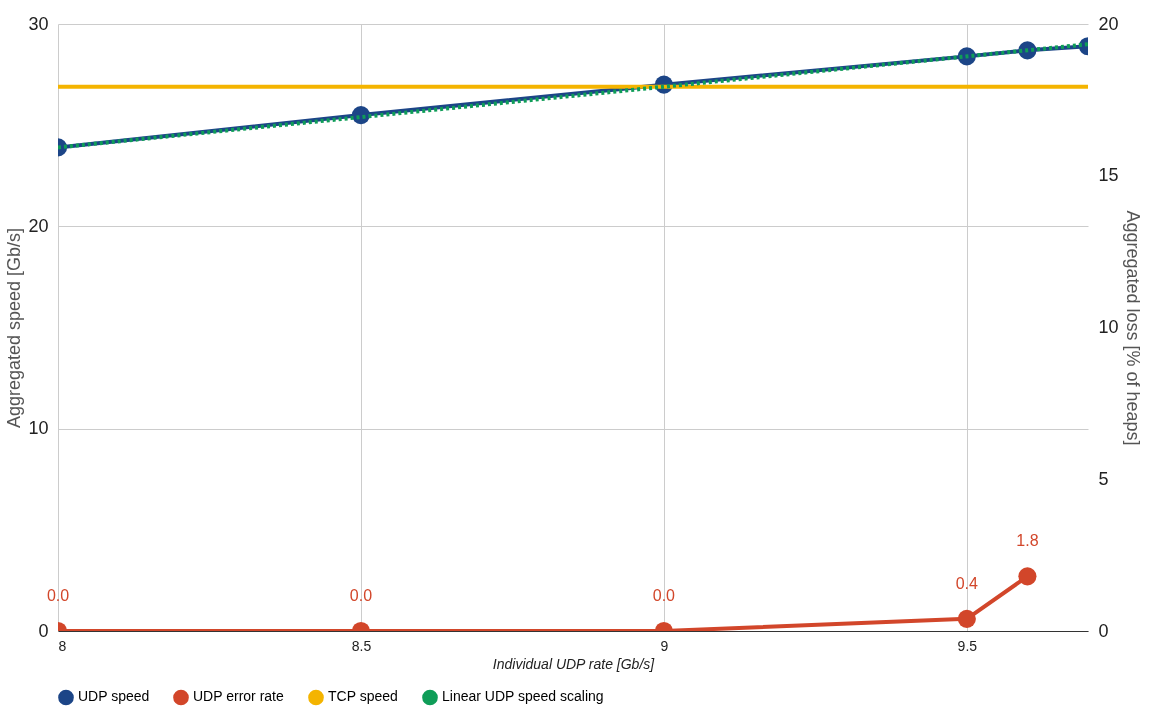 The height and width of the screenshot is (713, 1151). What do you see at coordinates (1103, 630) in the screenshot?
I see `y2-tick-label: 0` at bounding box center [1103, 630].